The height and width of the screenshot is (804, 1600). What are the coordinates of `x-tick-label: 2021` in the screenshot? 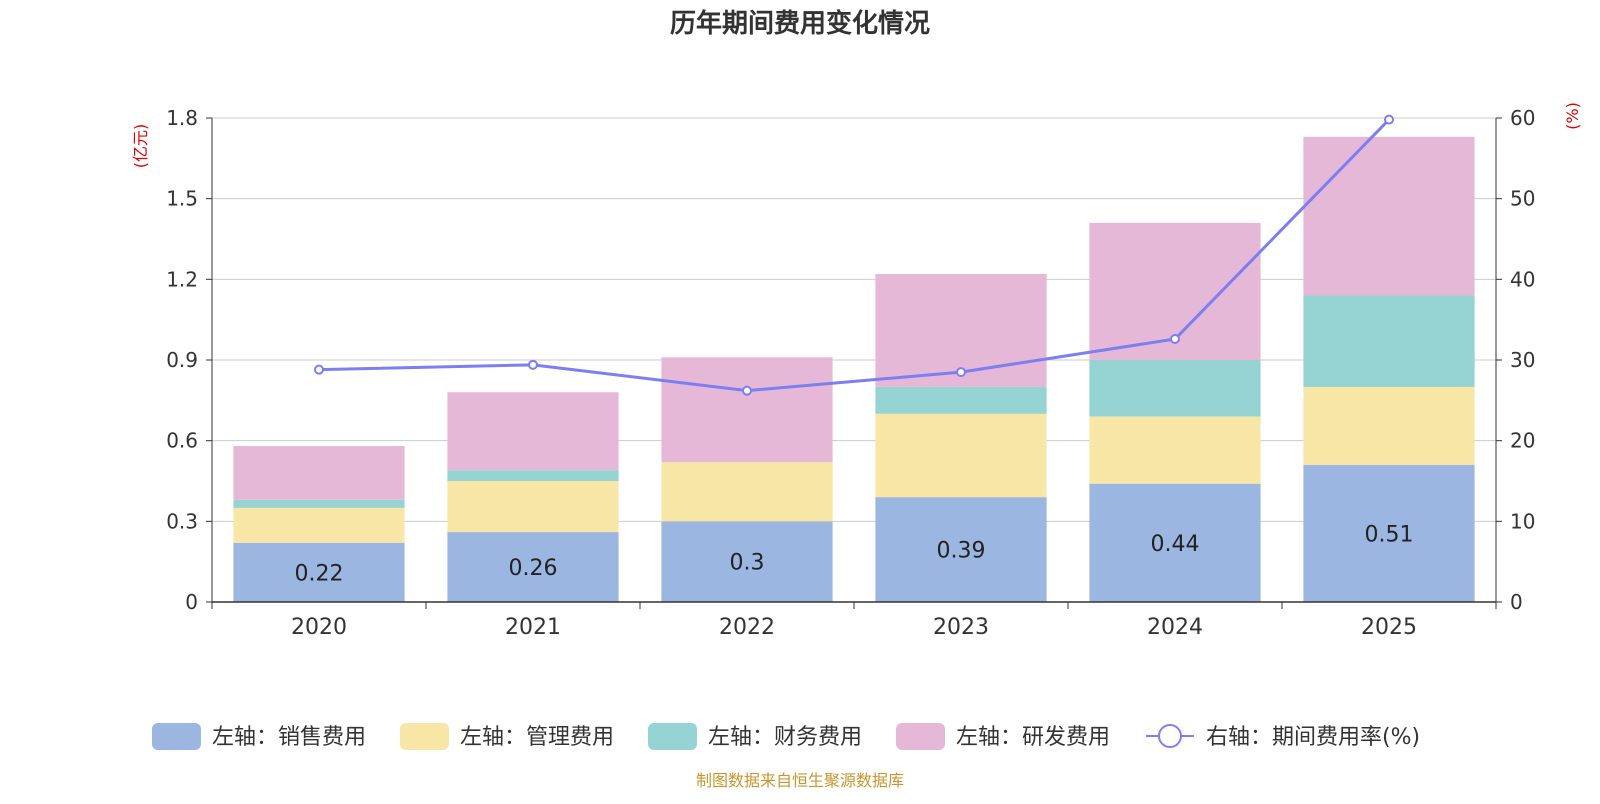 It's located at (533, 627).